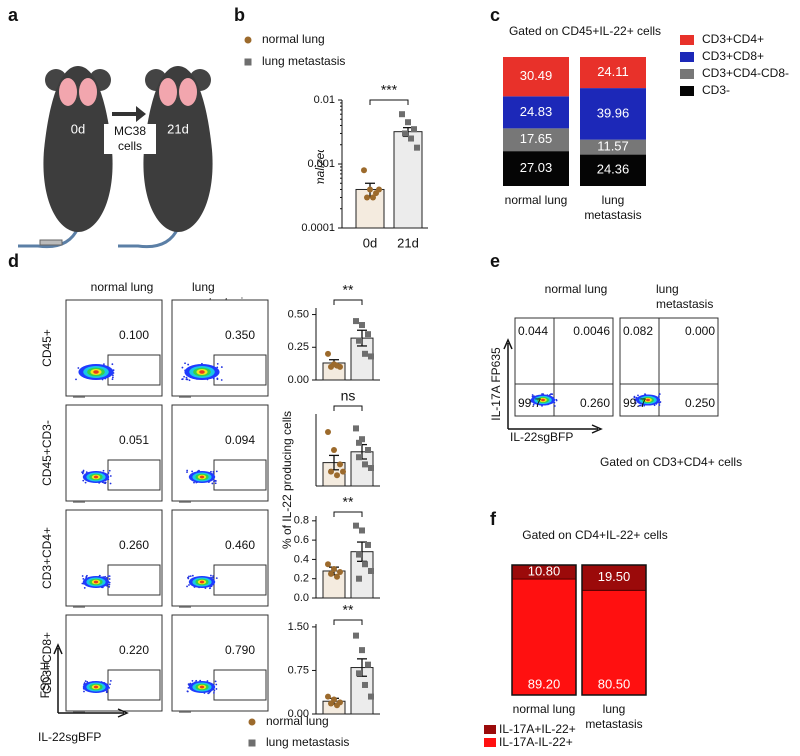 The width and height of the screenshot is (800, 756). I want to click on flow-plot, so click(114, 558).